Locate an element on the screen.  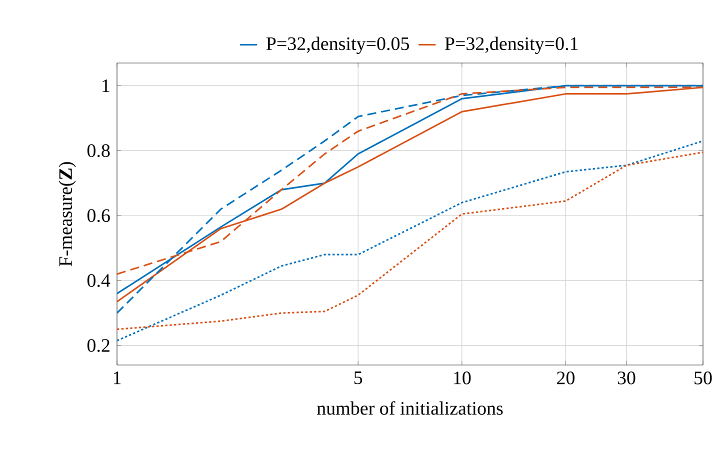
y-tick-label: 0.2 is located at coordinates (98, 345).